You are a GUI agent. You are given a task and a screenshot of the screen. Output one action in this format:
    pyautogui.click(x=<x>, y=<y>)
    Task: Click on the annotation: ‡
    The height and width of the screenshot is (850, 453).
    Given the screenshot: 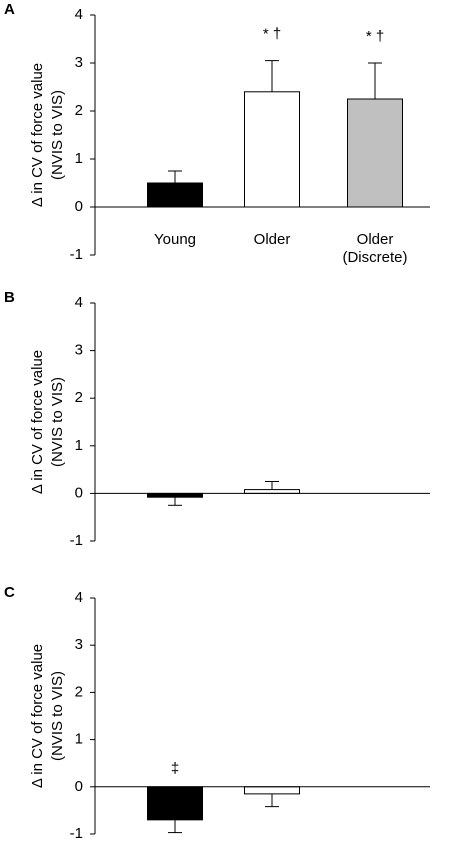 What is the action you would take?
    pyautogui.click(x=175, y=768)
    